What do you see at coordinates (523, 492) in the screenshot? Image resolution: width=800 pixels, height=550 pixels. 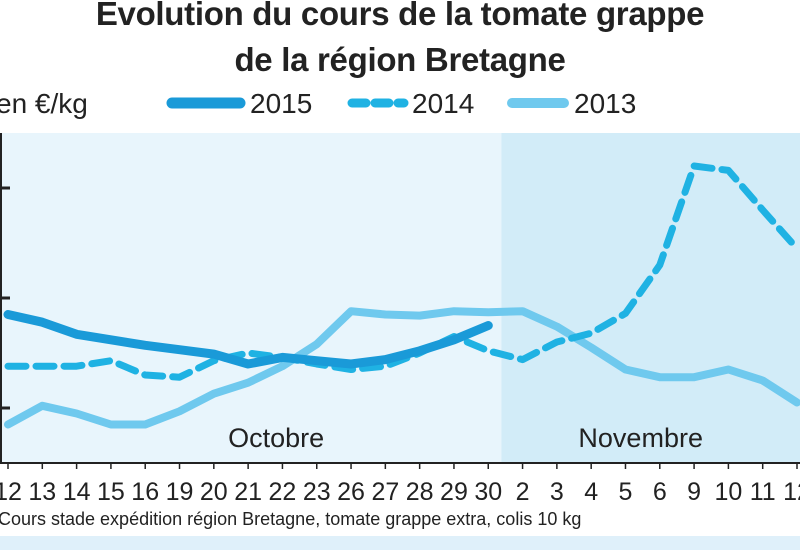 I see `x-tick-label: 2` at bounding box center [523, 492].